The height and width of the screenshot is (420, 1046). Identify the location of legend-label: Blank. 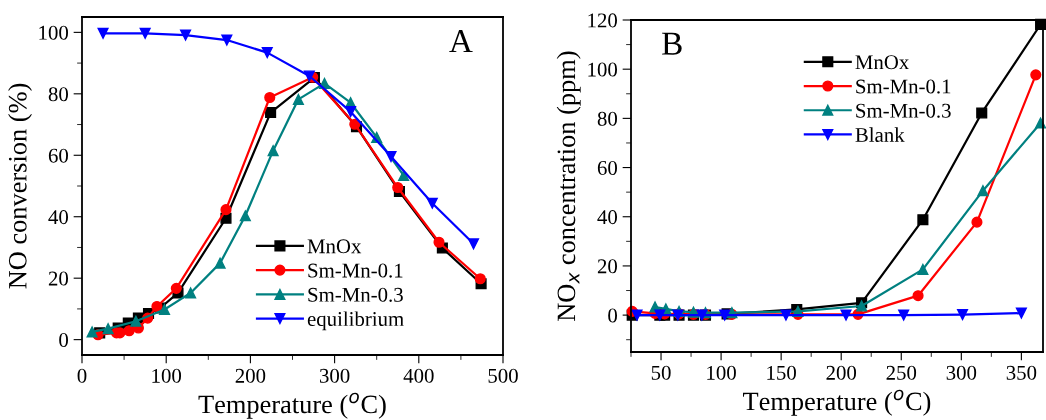
(880, 134).